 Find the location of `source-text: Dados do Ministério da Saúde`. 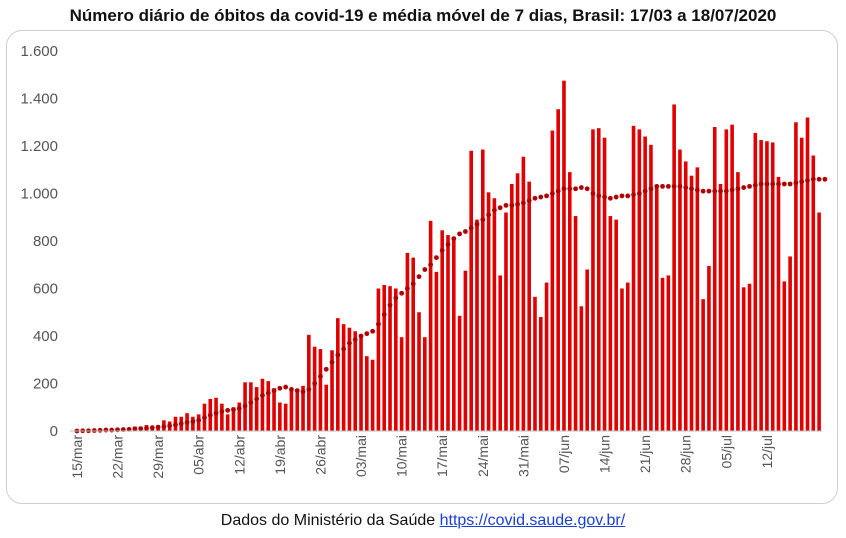

source-text: Dados do Ministério da Saúde is located at coordinates (328, 520).